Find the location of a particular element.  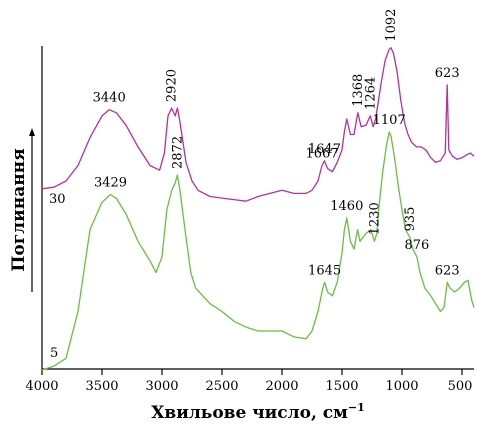

series-label-30: 30 is located at coordinates (57, 199).